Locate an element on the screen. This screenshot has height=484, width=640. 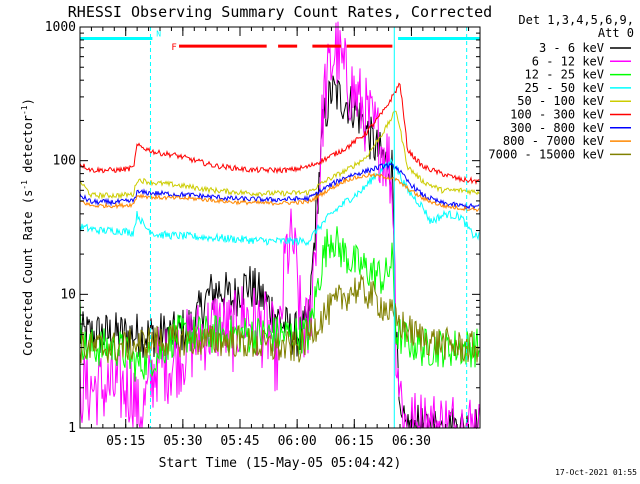
y-tick-label: 10 is located at coordinates (68, 294).